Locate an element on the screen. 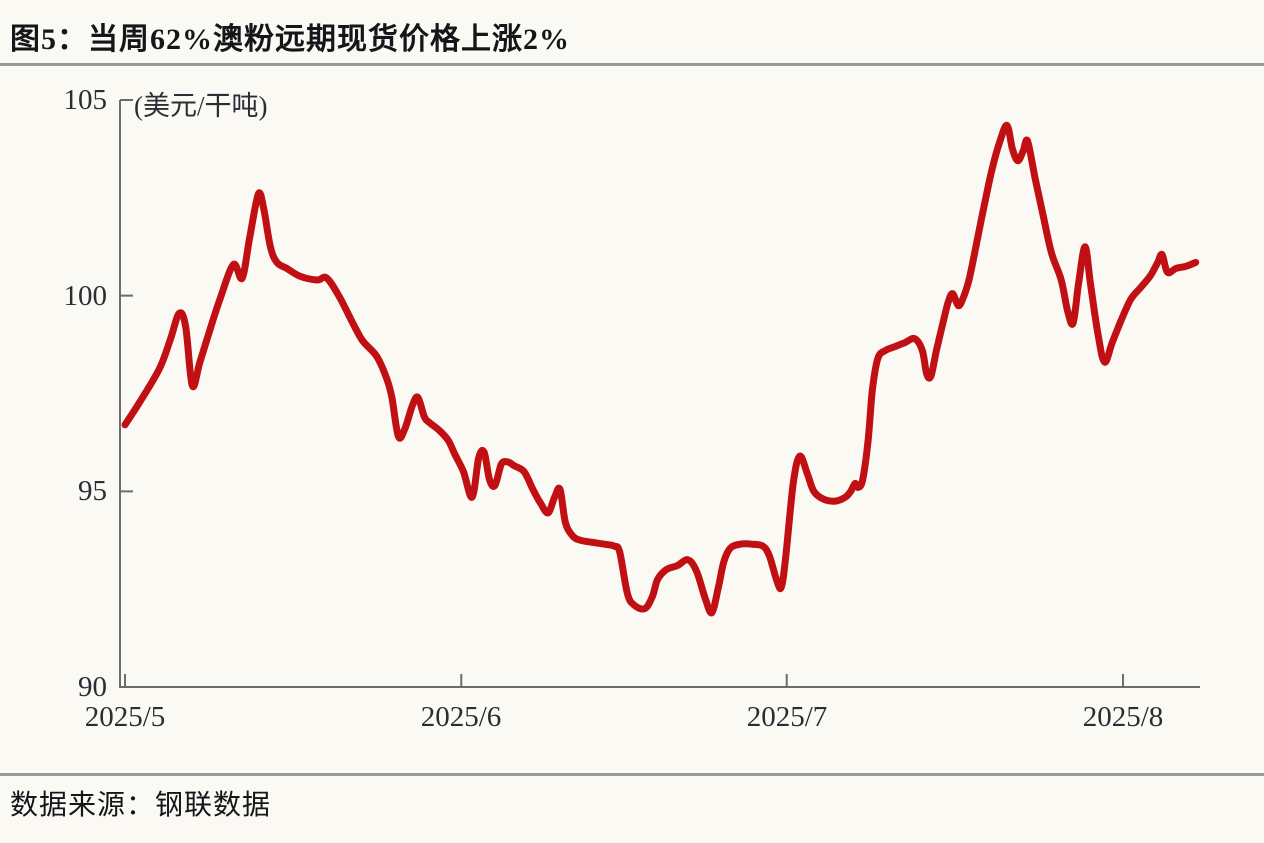 Image resolution: width=1264 pixels, height=843 pixels. footer-divider is located at coordinates (632, 774).